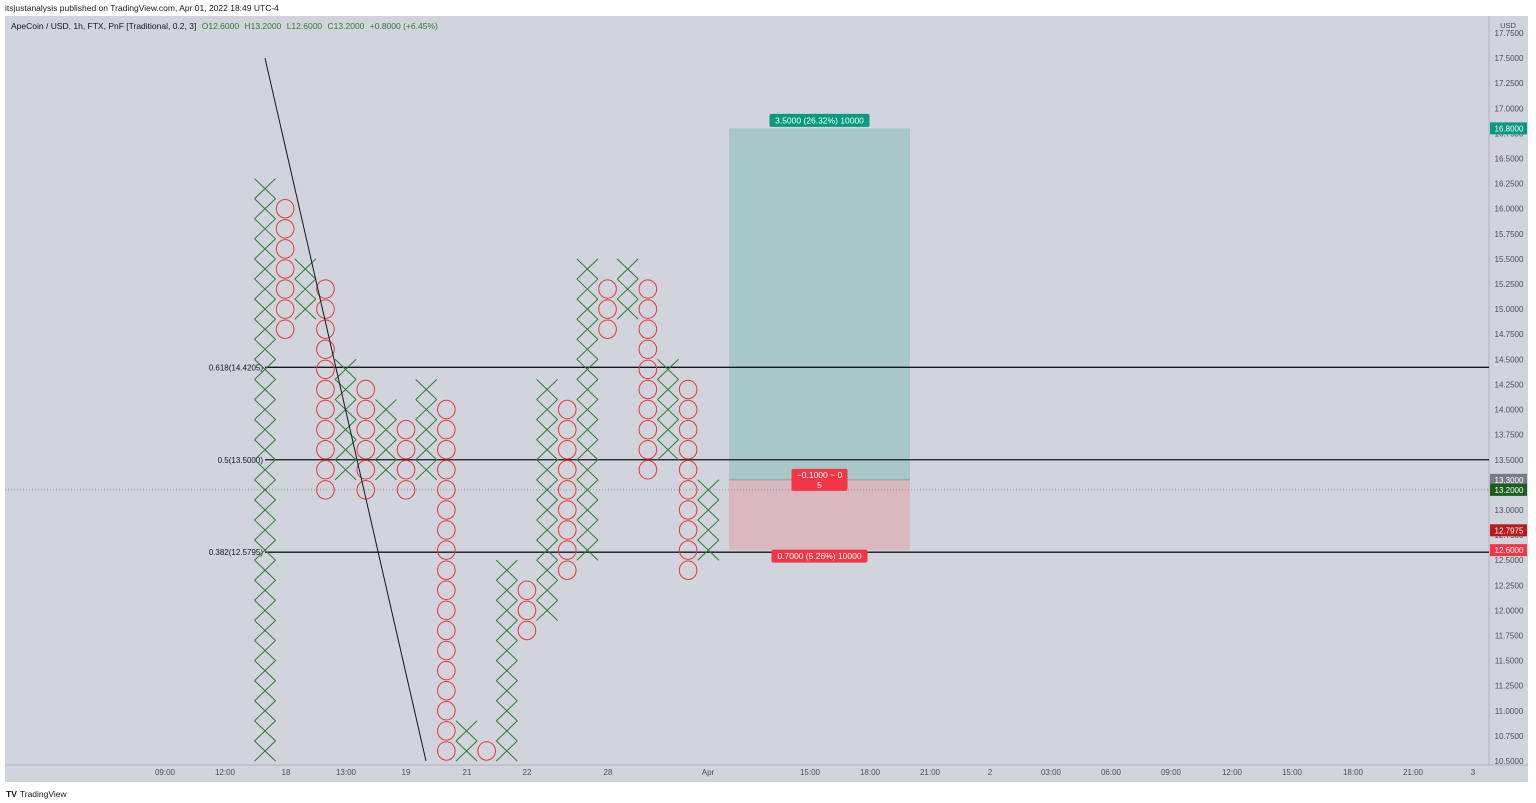  I want to click on price-tag-text: 16.8000, so click(1509, 128).